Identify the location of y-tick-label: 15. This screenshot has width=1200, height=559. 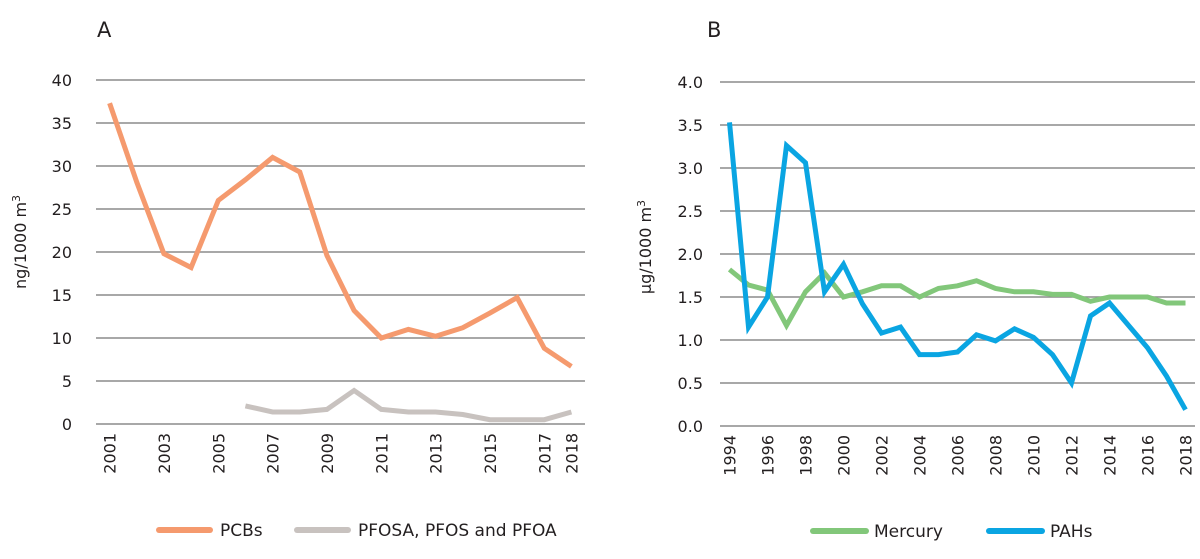
(62, 295).